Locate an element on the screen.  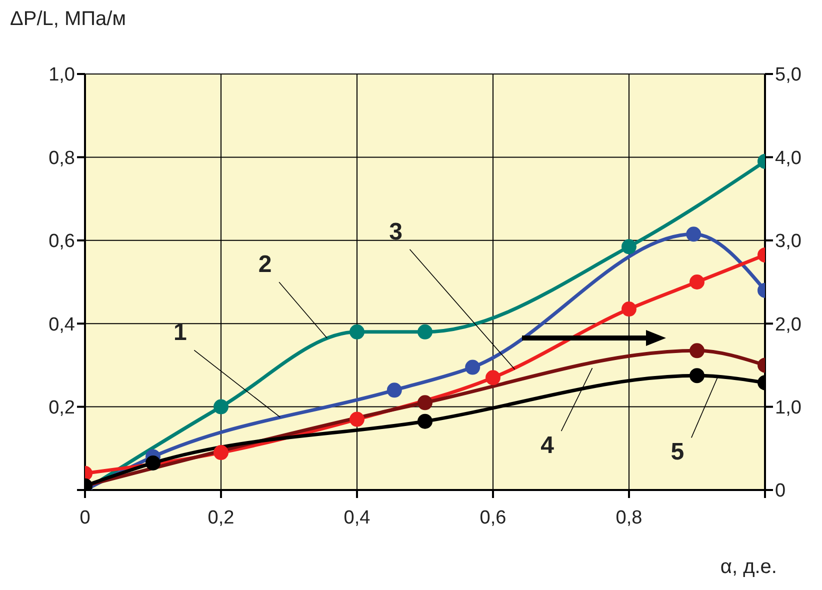
x-tick-label: 0,2 is located at coordinates (221, 517).